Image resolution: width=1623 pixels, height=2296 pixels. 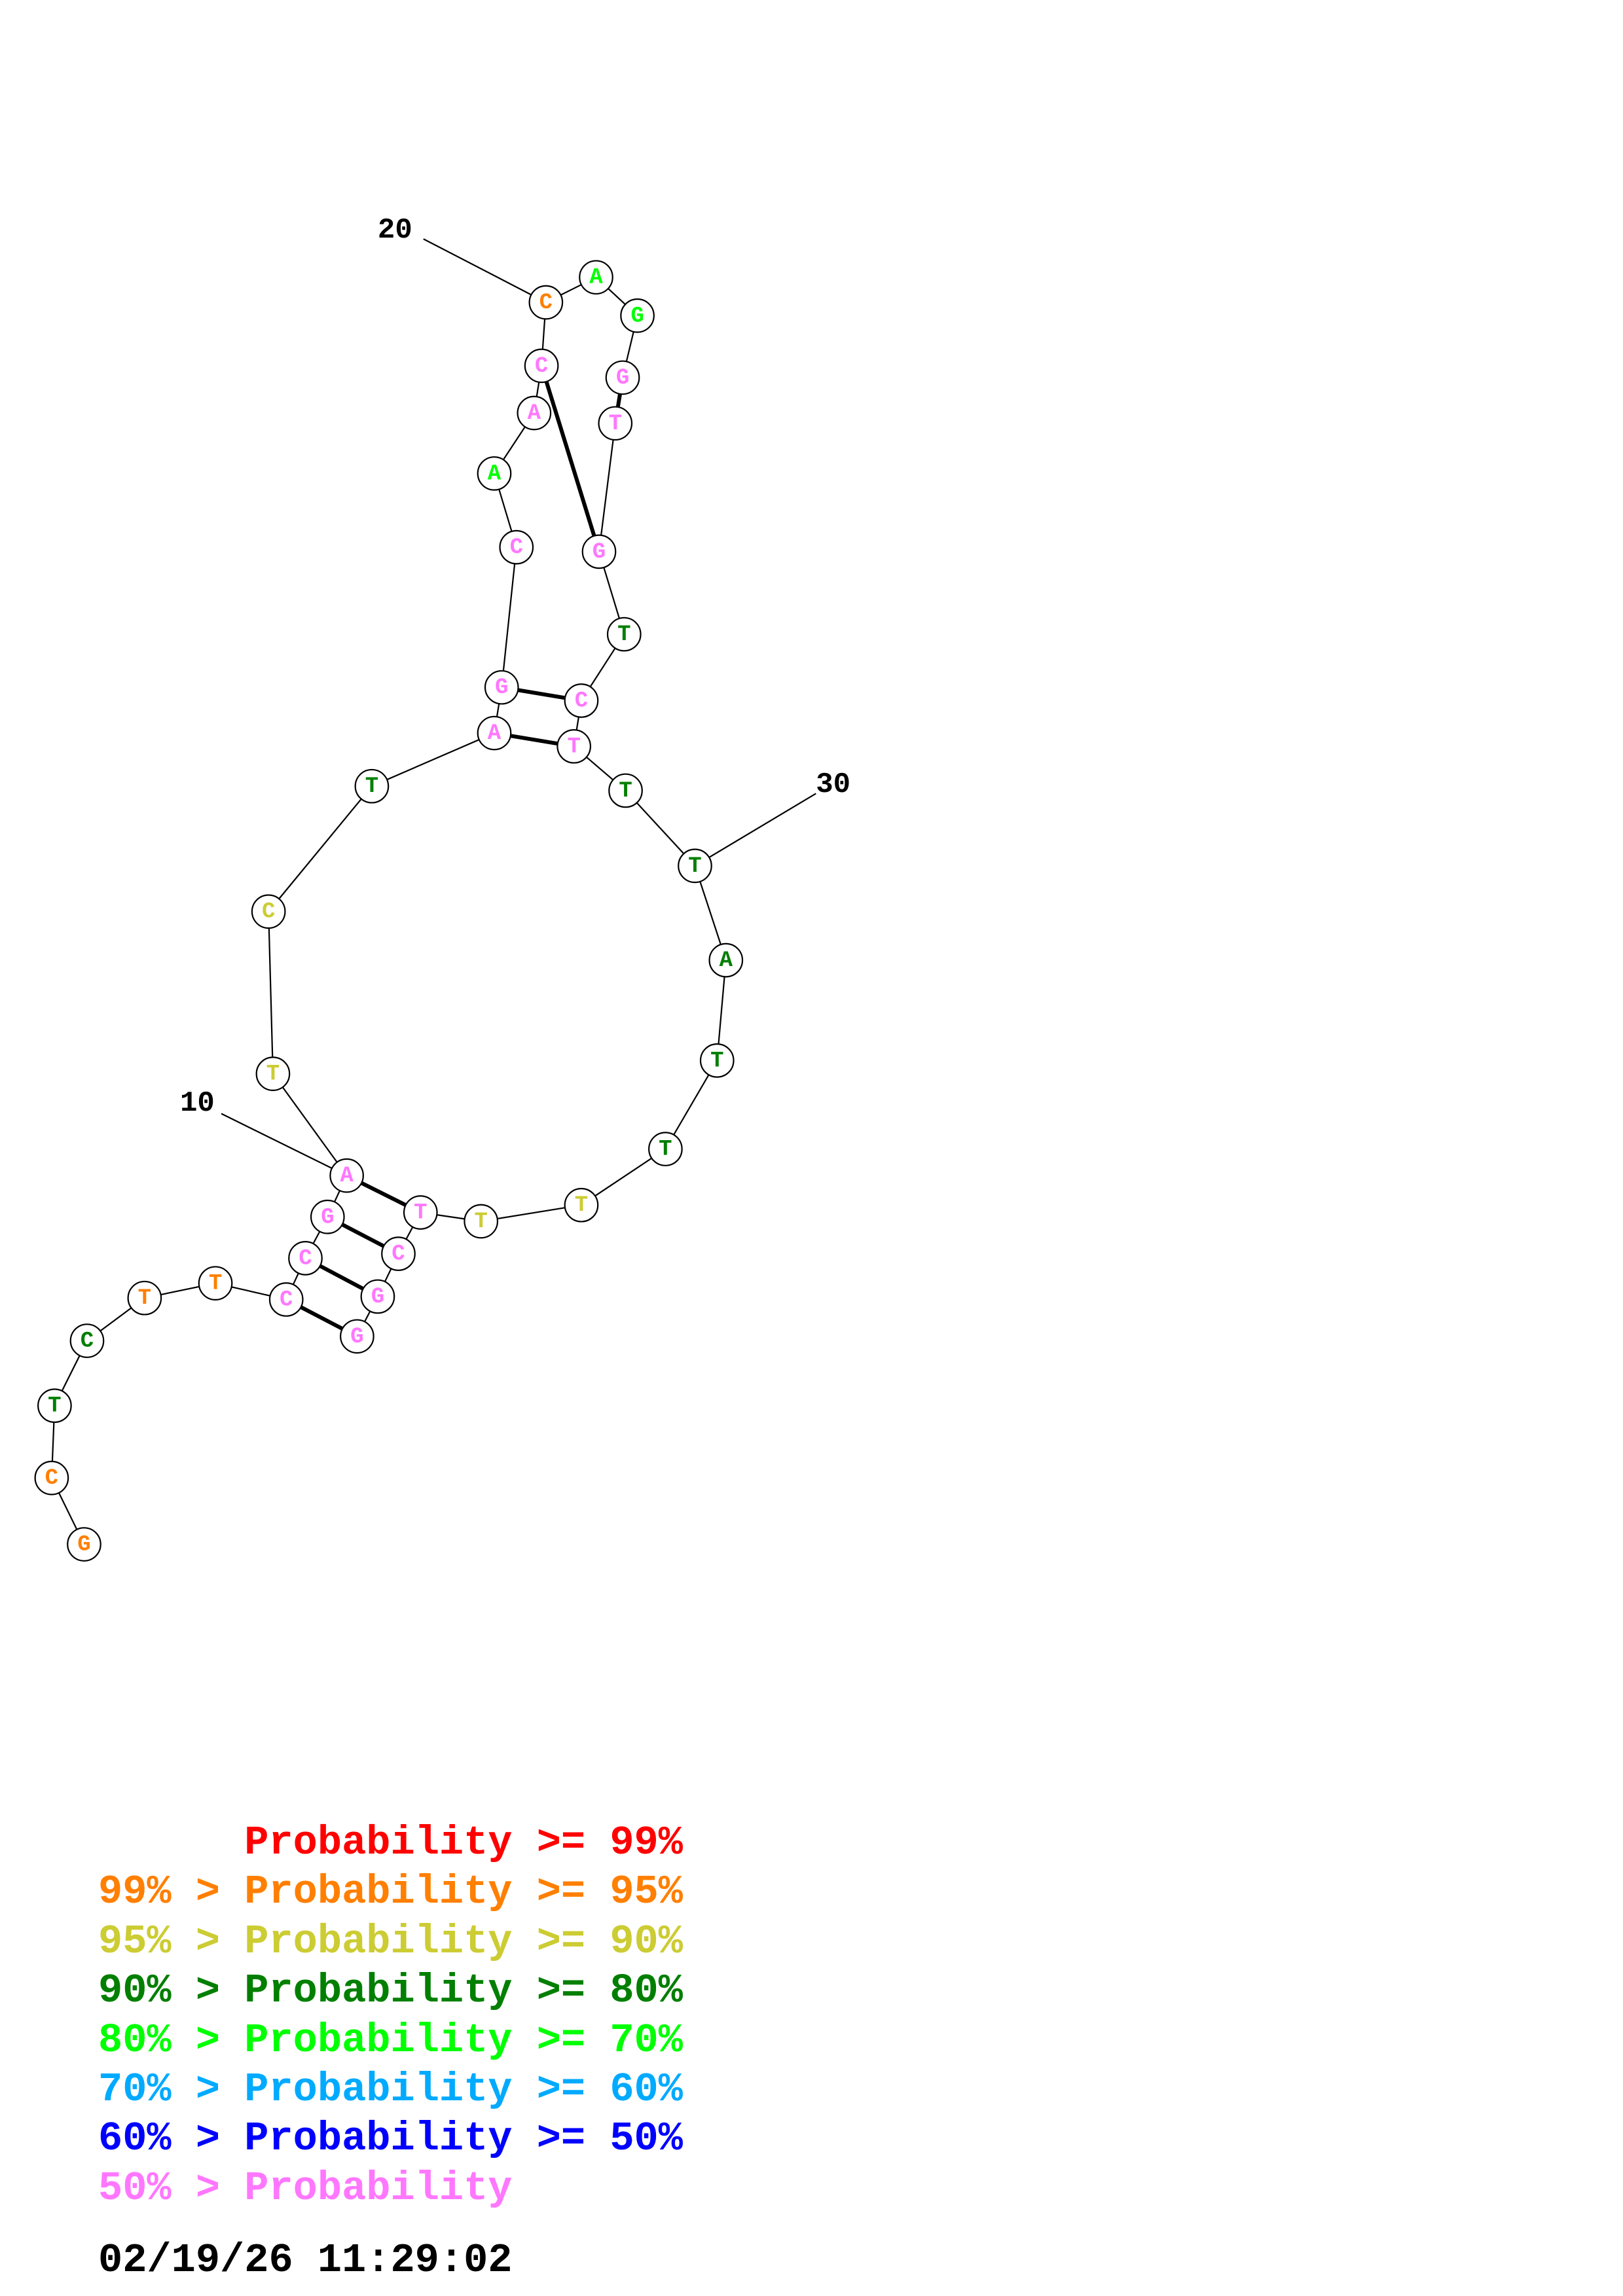 I want to click on legend-label: Probability >= 50%, so click(x=463, y=2138).